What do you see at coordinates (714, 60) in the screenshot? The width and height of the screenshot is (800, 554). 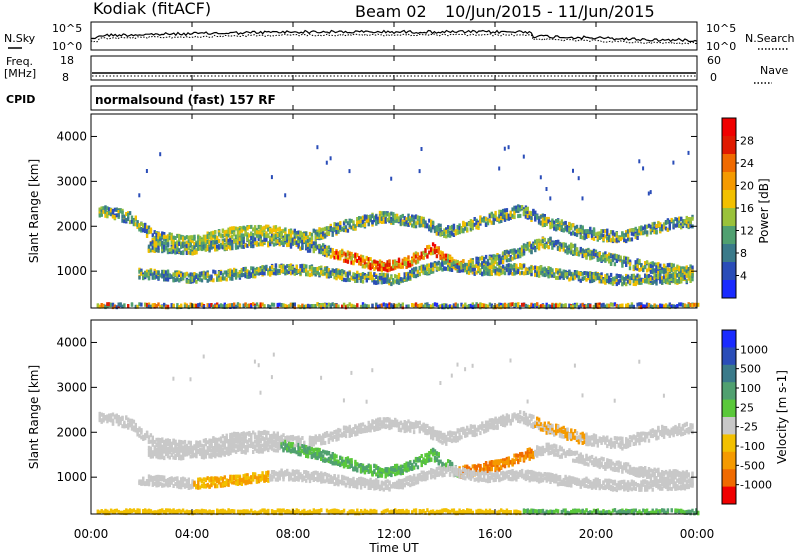 I see `nave-right-tick-top: 60` at bounding box center [714, 60].